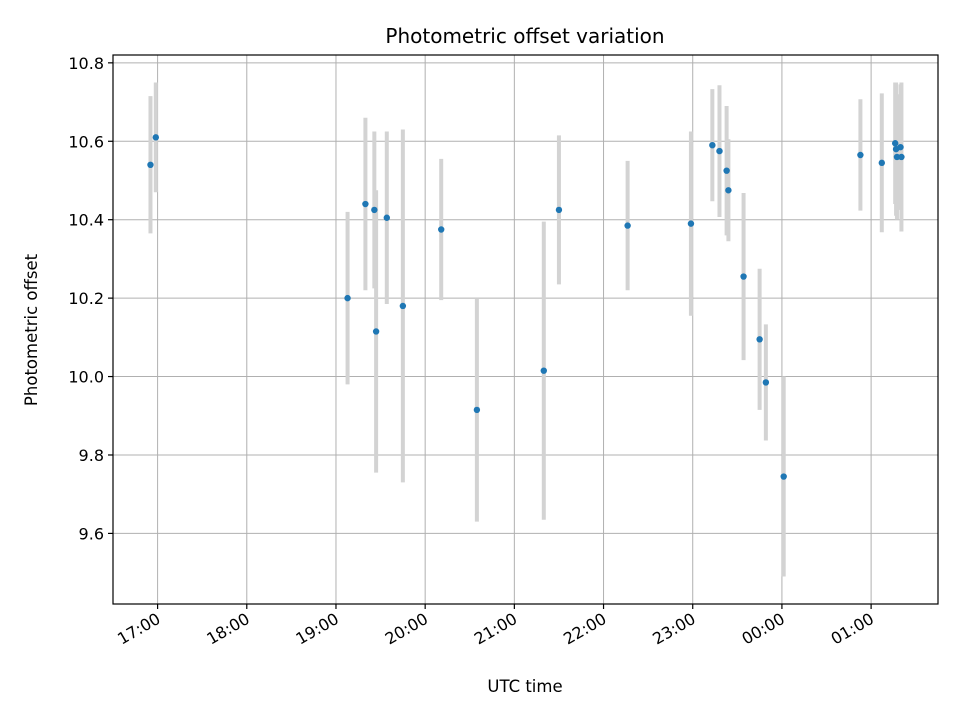 This screenshot has width=960, height=720. Describe the element at coordinates (524, 36) in the screenshot. I see `chart-title: Photometric offset variation` at that location.